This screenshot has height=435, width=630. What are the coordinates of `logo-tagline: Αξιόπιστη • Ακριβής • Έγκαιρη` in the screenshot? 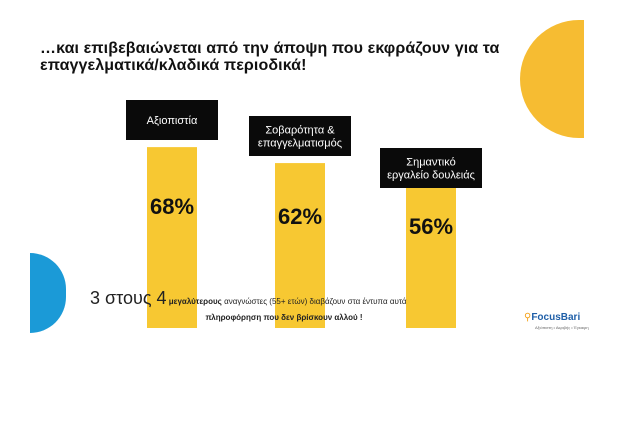 It's located at (562, 327).